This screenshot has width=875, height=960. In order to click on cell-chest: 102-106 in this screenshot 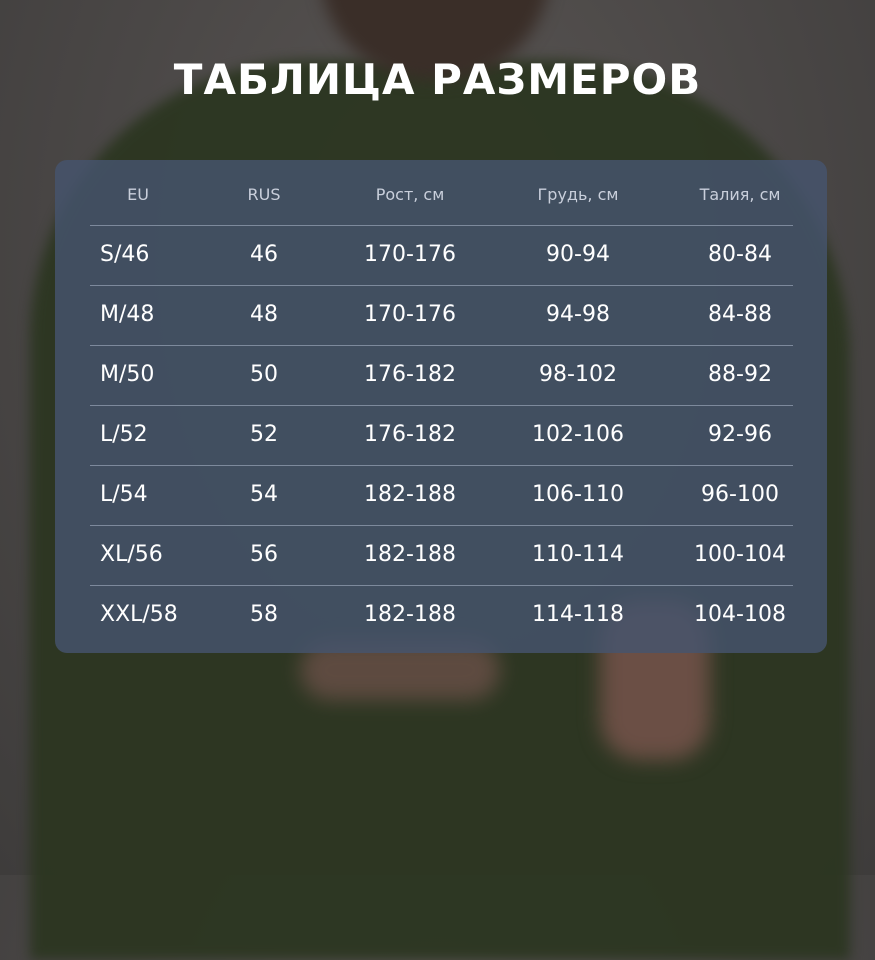, I will do `click(578, 434)`.